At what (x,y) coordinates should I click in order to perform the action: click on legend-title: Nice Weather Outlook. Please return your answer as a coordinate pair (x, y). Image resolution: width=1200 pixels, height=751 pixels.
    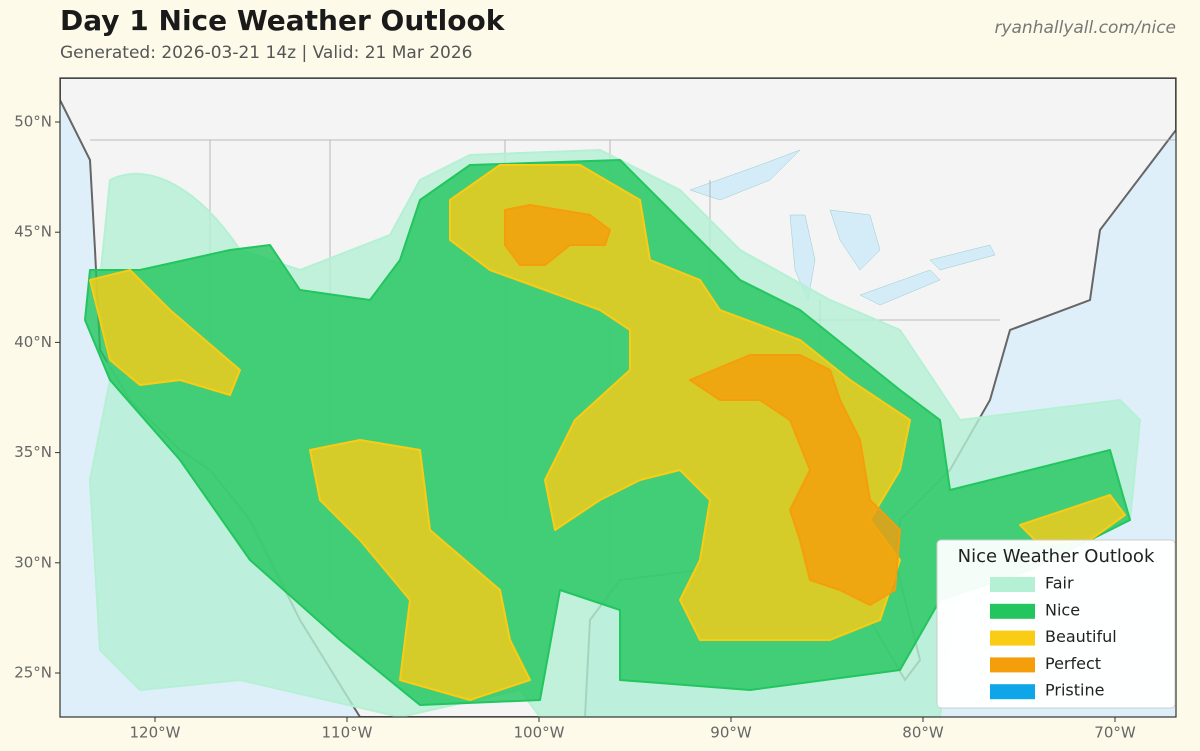
    Looking at the image, I should click on (1056, 556).